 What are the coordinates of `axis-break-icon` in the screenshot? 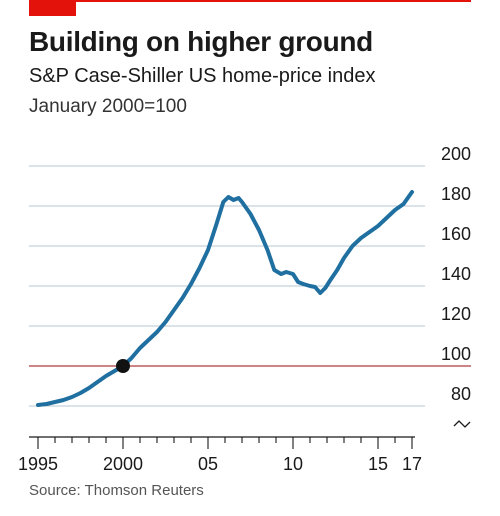 It's located at (462, 424).